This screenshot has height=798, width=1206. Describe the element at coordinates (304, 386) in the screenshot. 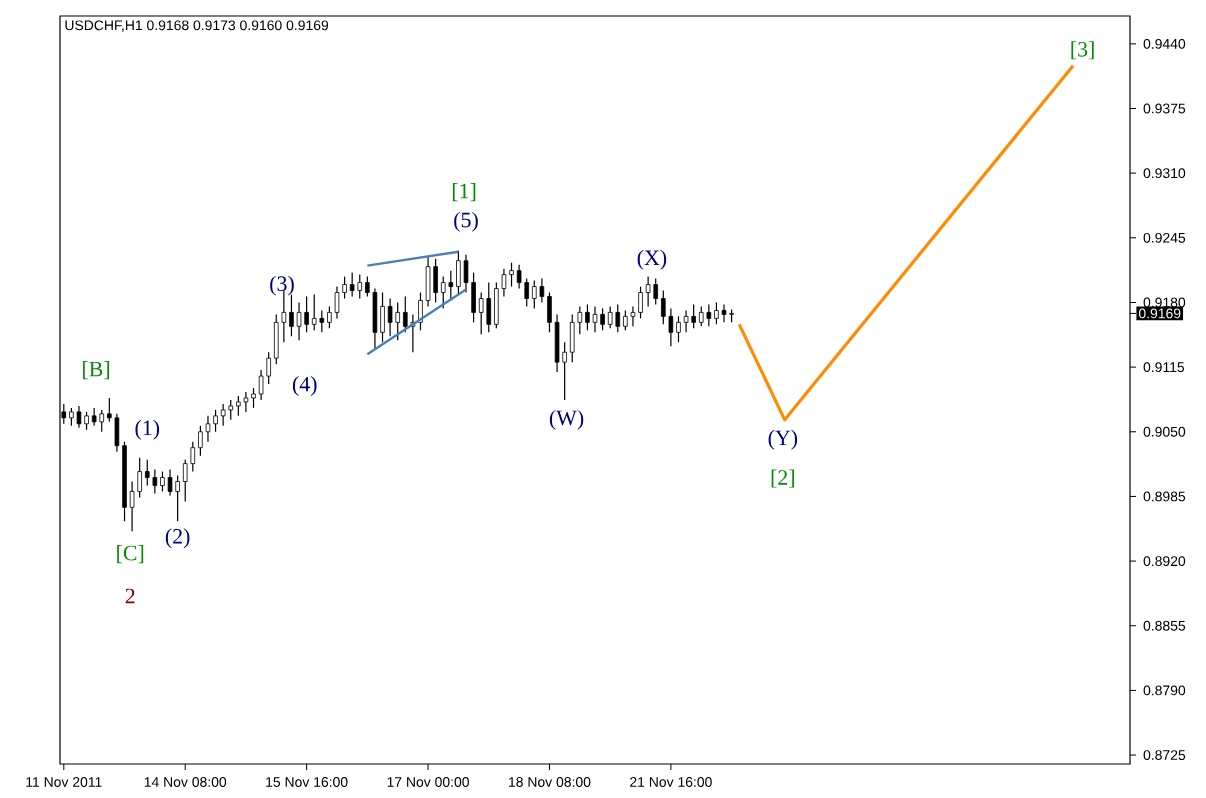

I see `annotation: (4)` at that location.